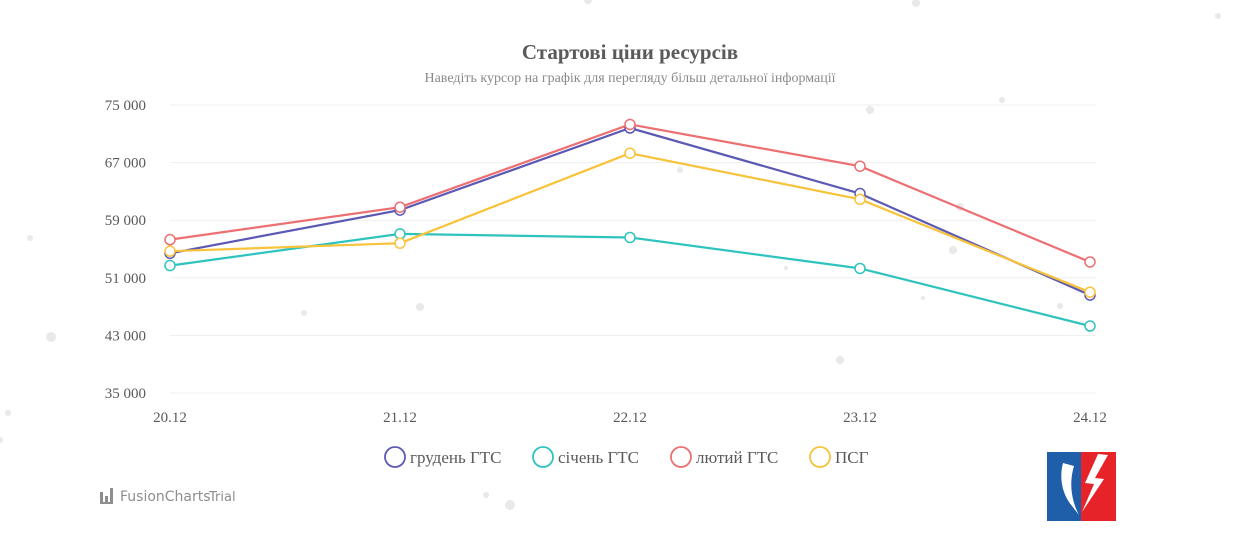 The width and height of the screenshot is (1250, 538). What do you see at coordinates (737, 457) in the screenshot?
I see `legend-label: лютий ГТС` at bounding box center [737, 457].